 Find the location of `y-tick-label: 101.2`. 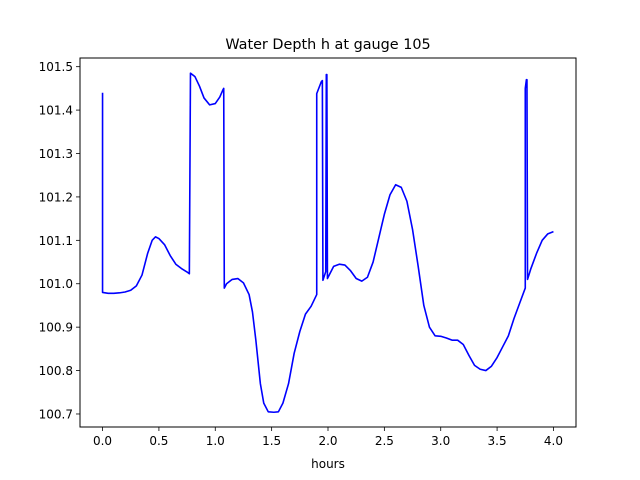

y-tick-label: 101.2 is located at coordinates (56, 197).